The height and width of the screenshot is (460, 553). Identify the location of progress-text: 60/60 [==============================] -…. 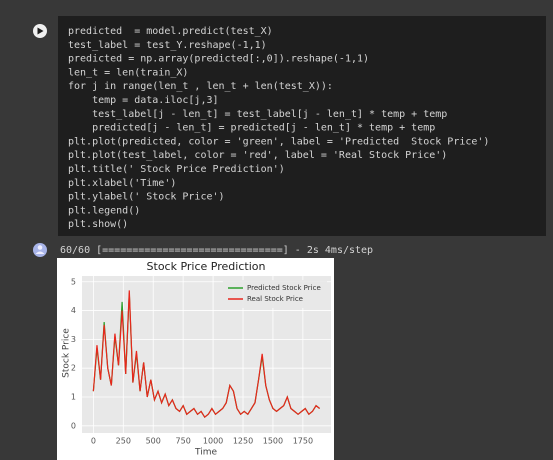
(216, 250).